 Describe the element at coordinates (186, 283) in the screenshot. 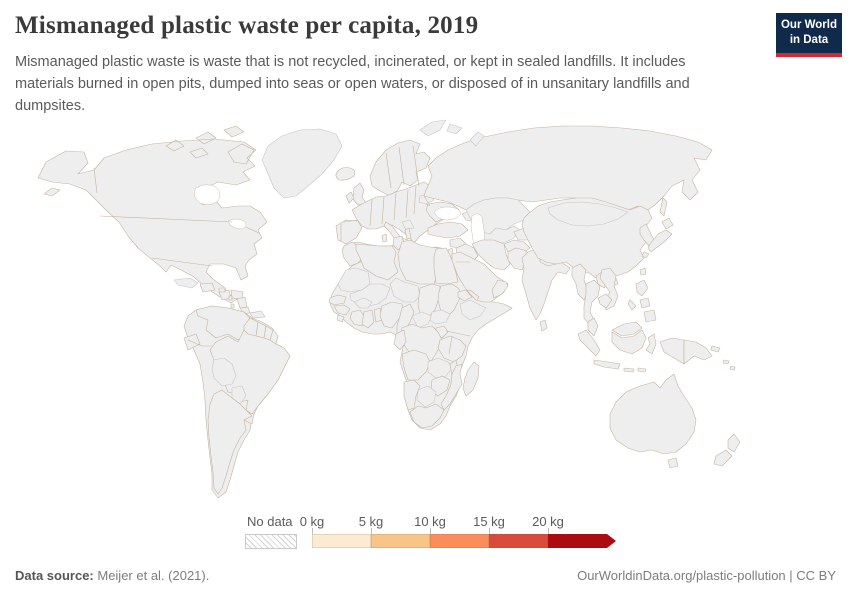

I see `country-cuba` at that location.